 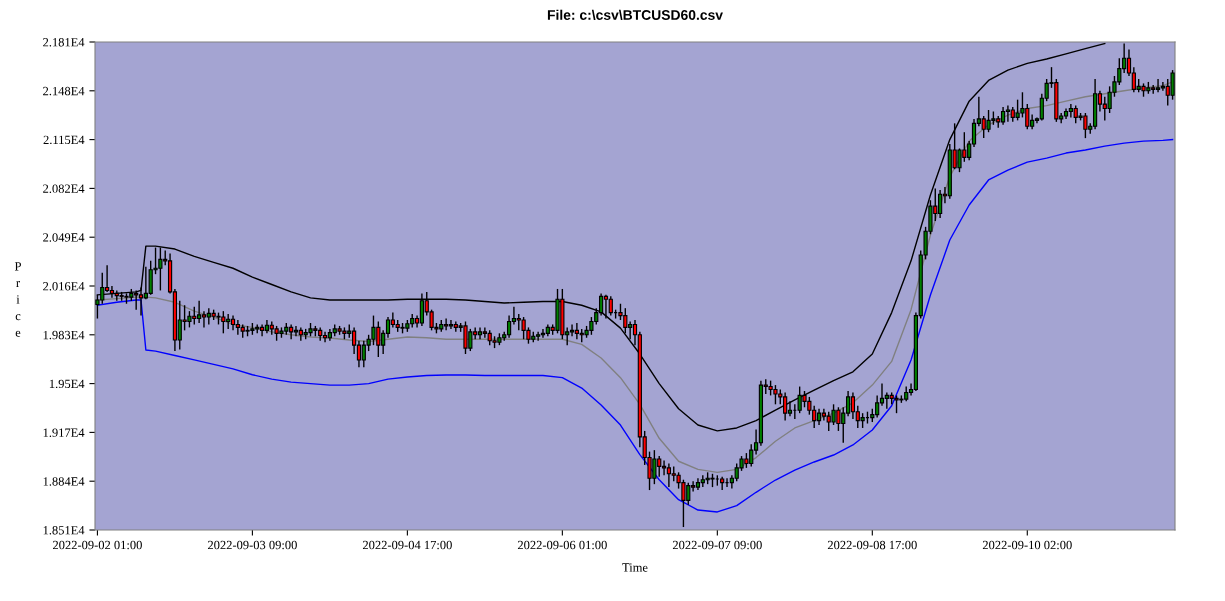 I want to click on y-tick-label: 1.95E4, so click(x=67, y=384).